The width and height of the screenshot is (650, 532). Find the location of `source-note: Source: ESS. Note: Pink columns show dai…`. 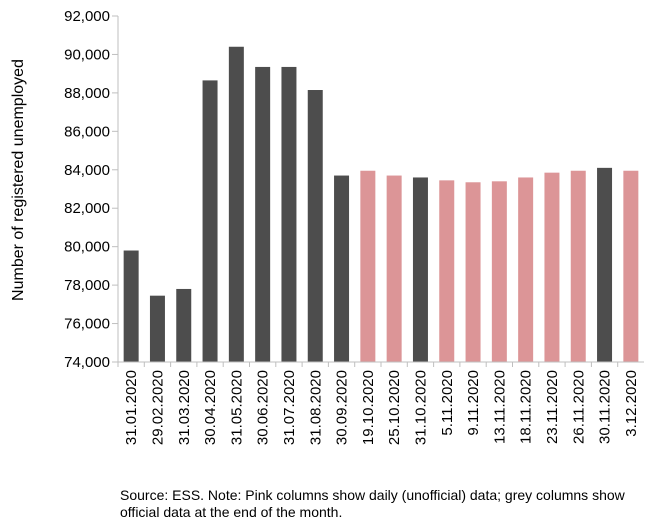

source-note: Source: ESS. Note: Pink columns show dai… is located at coordinates (372, 503).